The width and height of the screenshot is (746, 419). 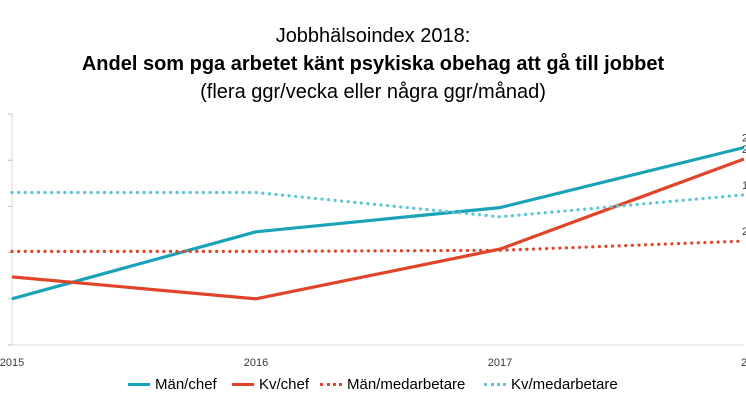 What do you see at coordinates (12, 363) in the screenshot?
I see `x-tick-label-2015: 2015` at bounding box center [12, 363].